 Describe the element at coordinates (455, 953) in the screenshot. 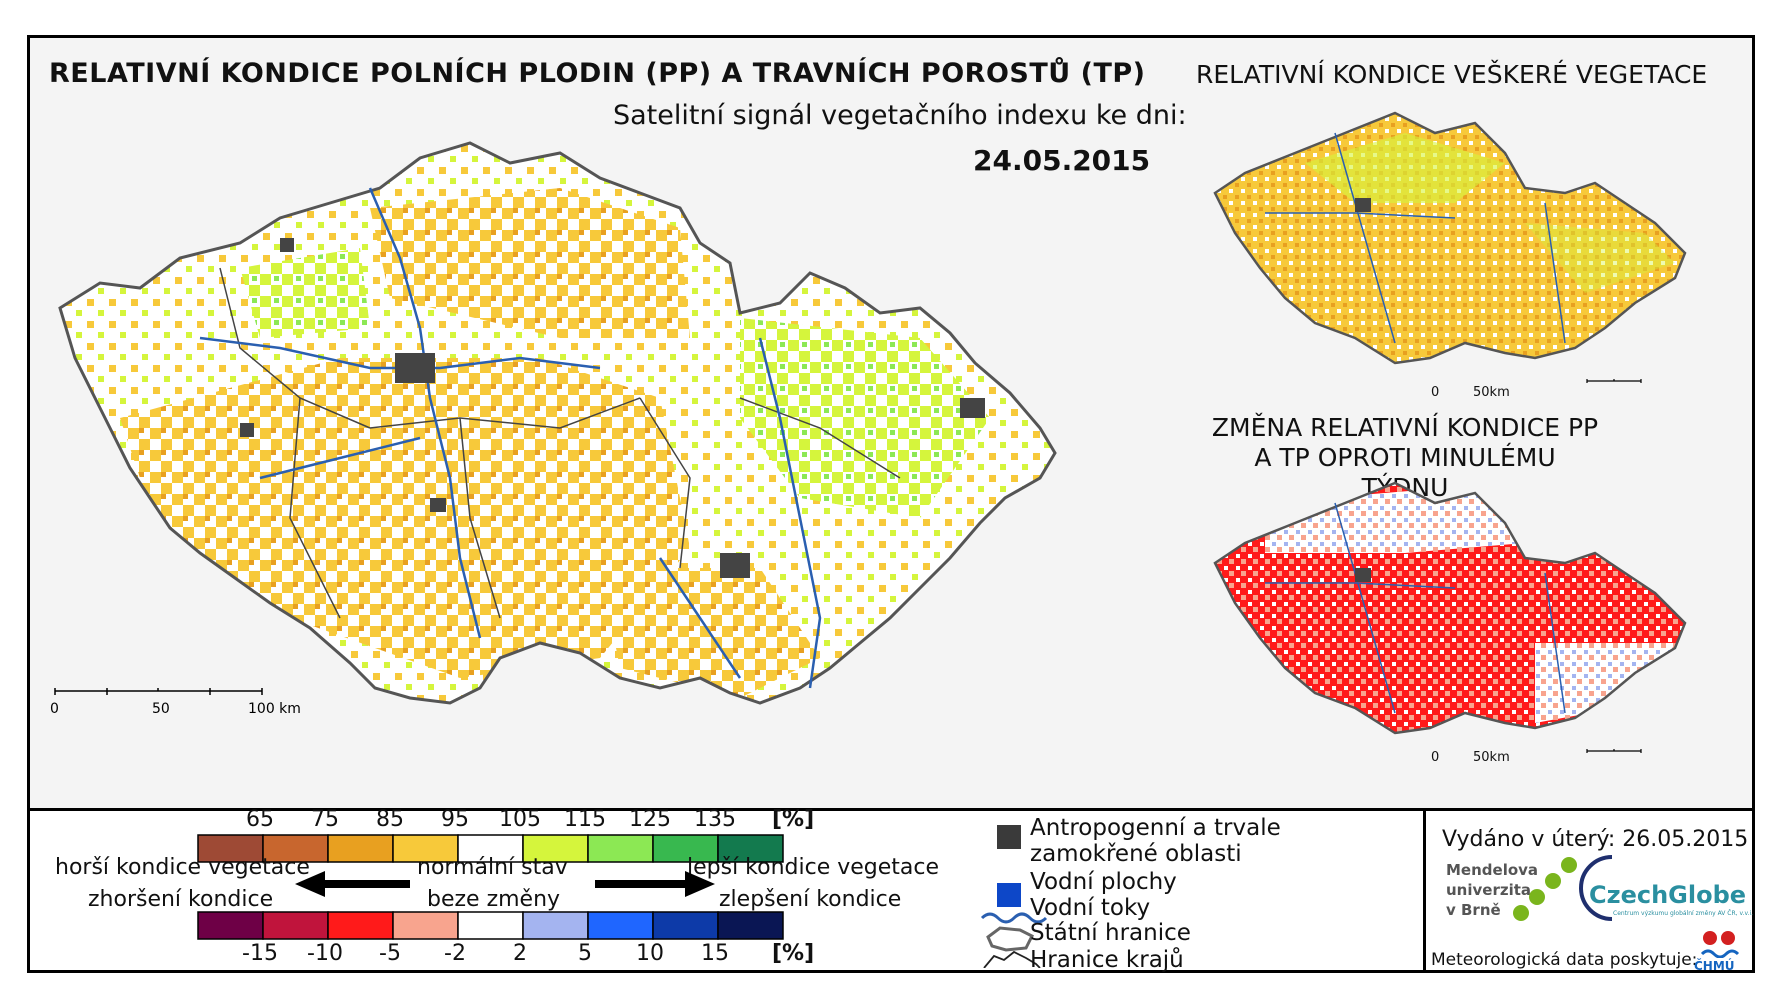

I see `change-tick-m2: -2` at that location.